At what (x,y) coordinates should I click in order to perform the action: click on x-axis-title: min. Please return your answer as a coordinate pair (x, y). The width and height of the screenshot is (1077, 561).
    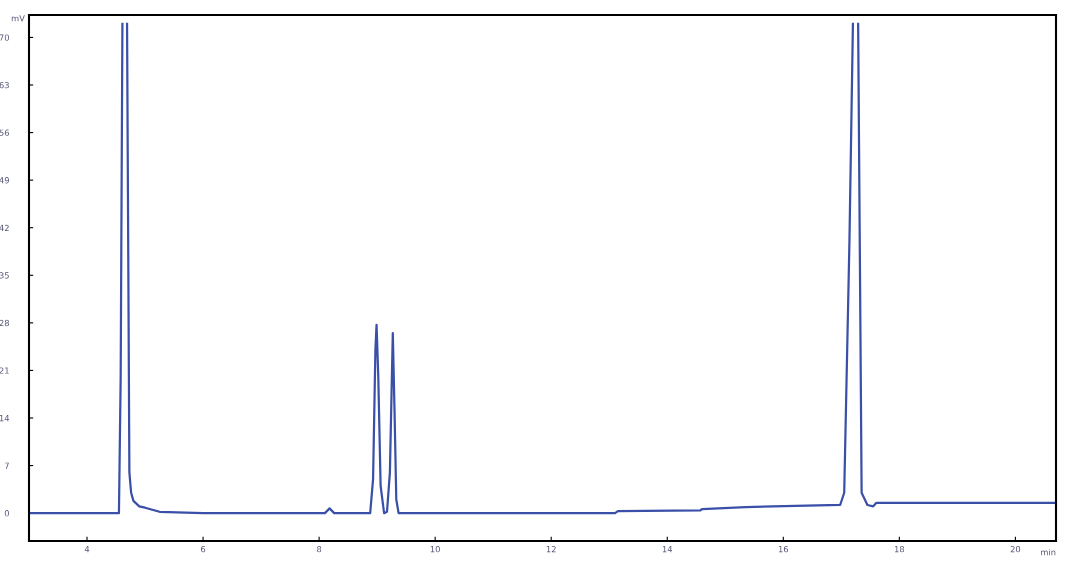
    Looking at the image, I should click on (1048, 552).